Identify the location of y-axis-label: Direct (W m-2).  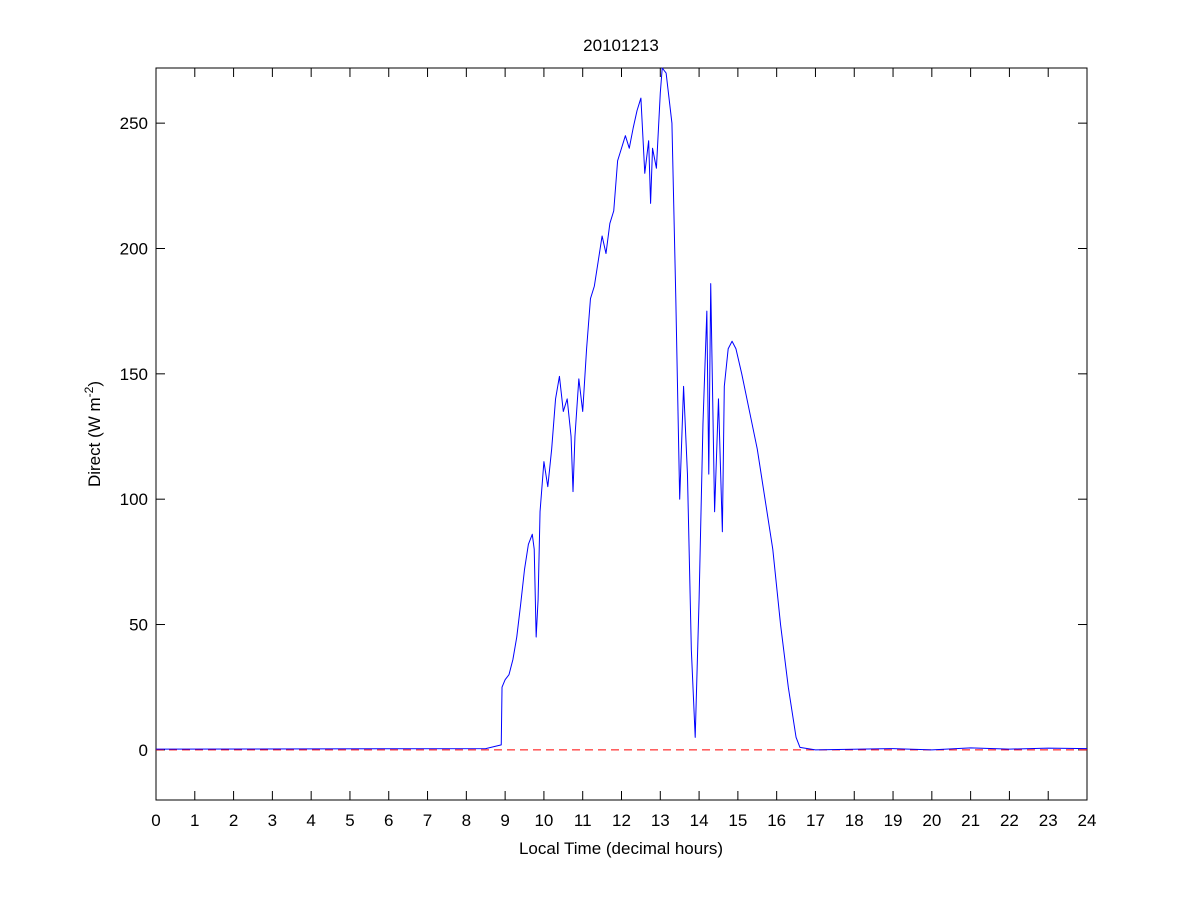
(93, 434).